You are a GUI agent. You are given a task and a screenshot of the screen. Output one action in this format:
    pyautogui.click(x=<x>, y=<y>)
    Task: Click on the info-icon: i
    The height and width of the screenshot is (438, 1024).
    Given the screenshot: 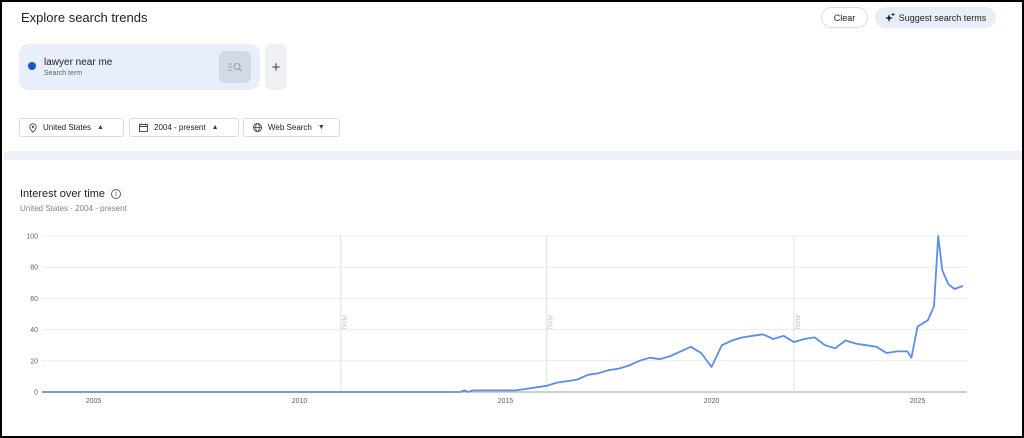 What is the action you would take?
    pyautogui.click(x=115, y=194)
    